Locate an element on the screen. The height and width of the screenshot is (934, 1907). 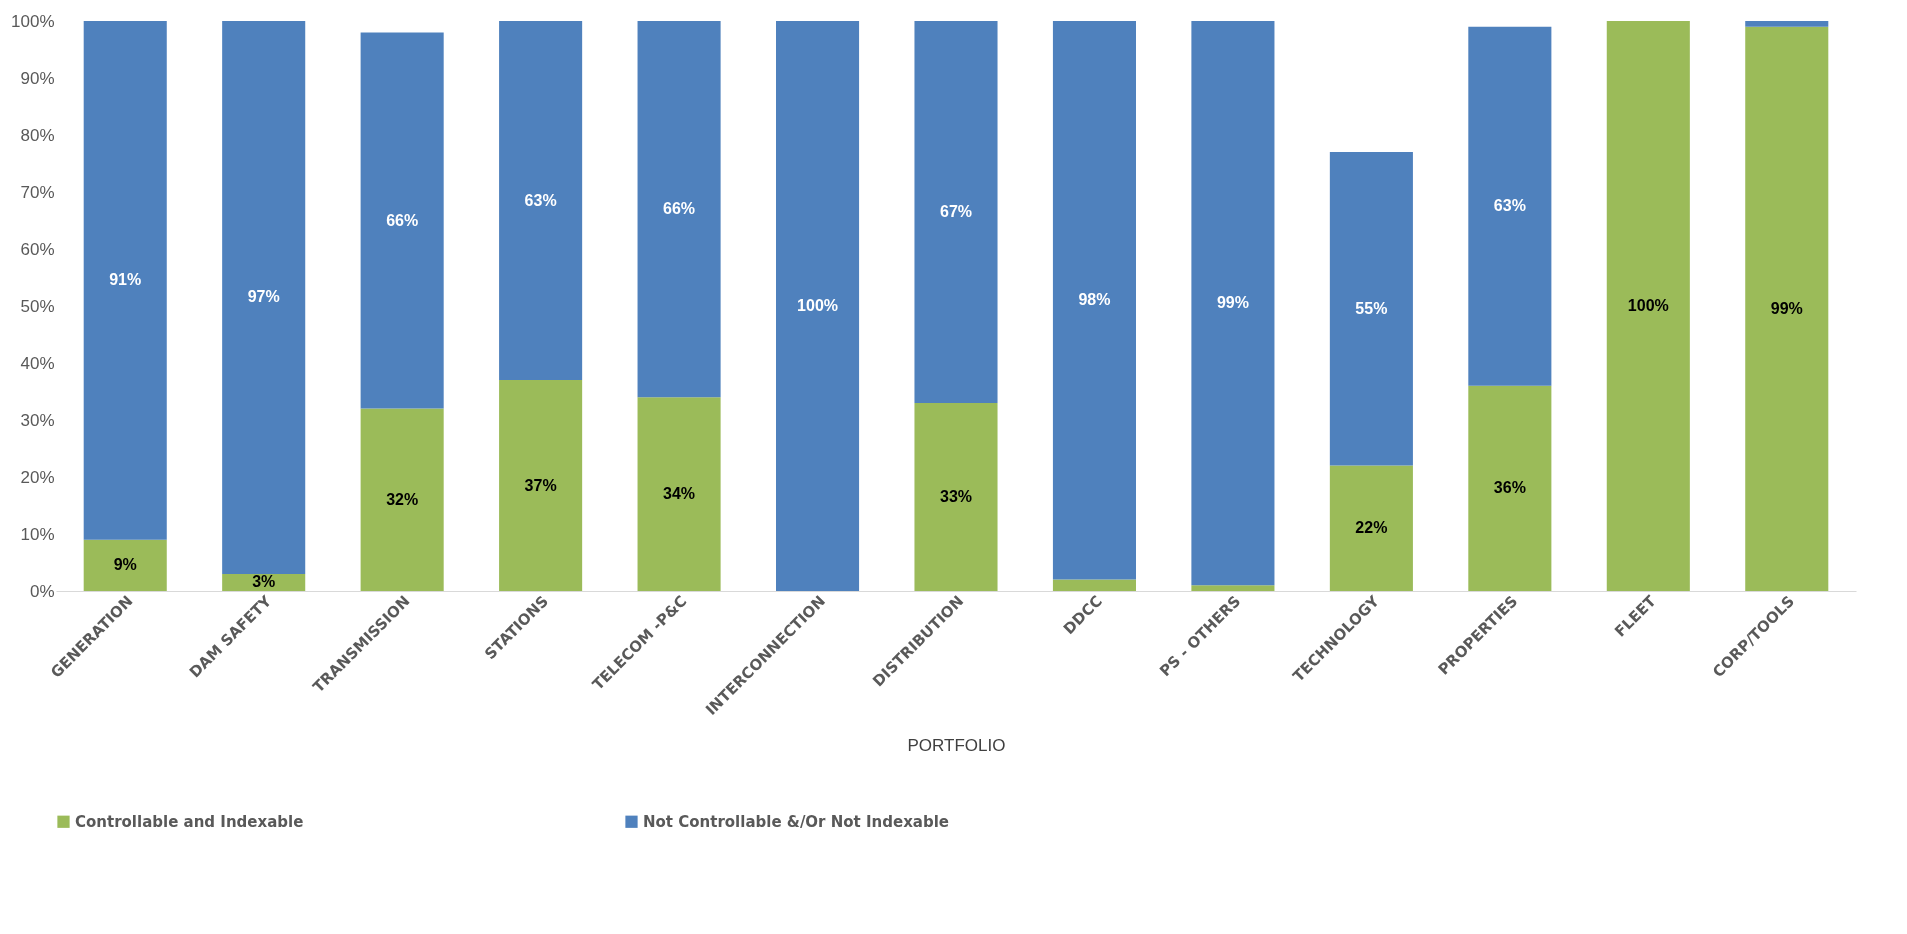
y-tick-label: 60% is located at coordinates (37, 249).